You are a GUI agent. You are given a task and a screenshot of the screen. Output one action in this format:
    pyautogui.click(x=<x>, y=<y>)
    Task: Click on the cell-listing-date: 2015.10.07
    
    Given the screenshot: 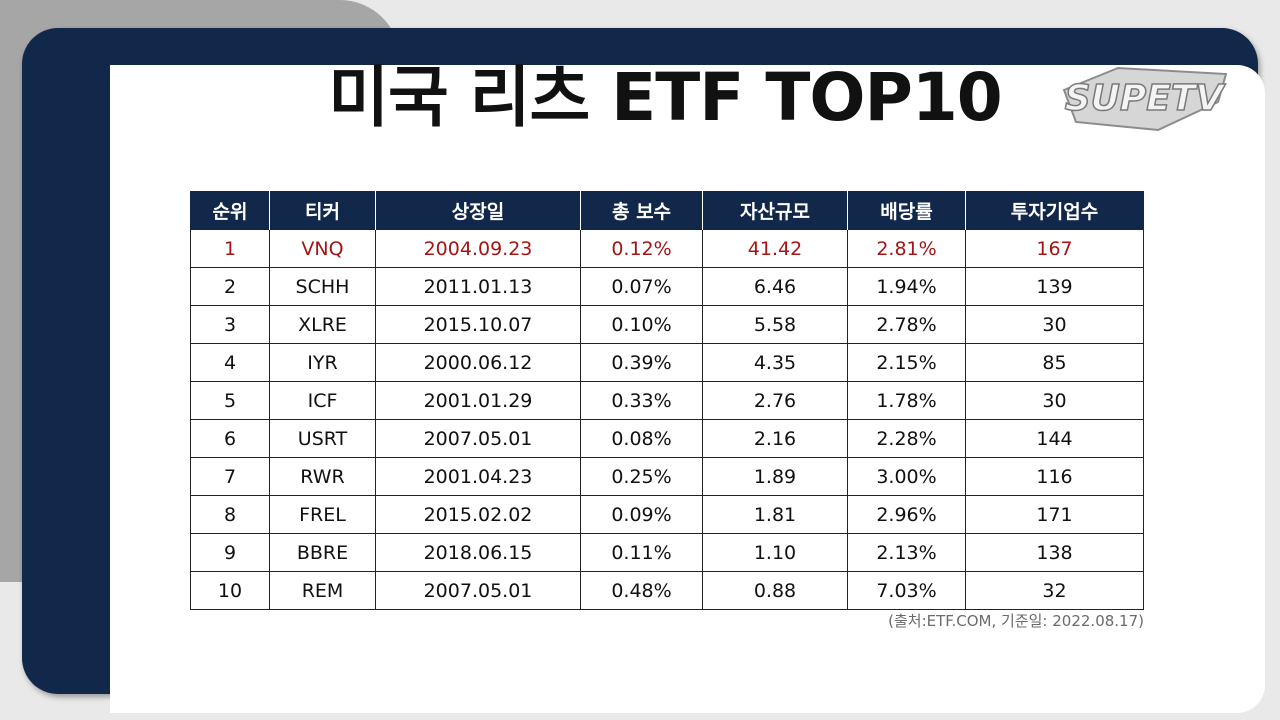 What is the action you would take?
    pyautogui.click(x=478, y=324)
    